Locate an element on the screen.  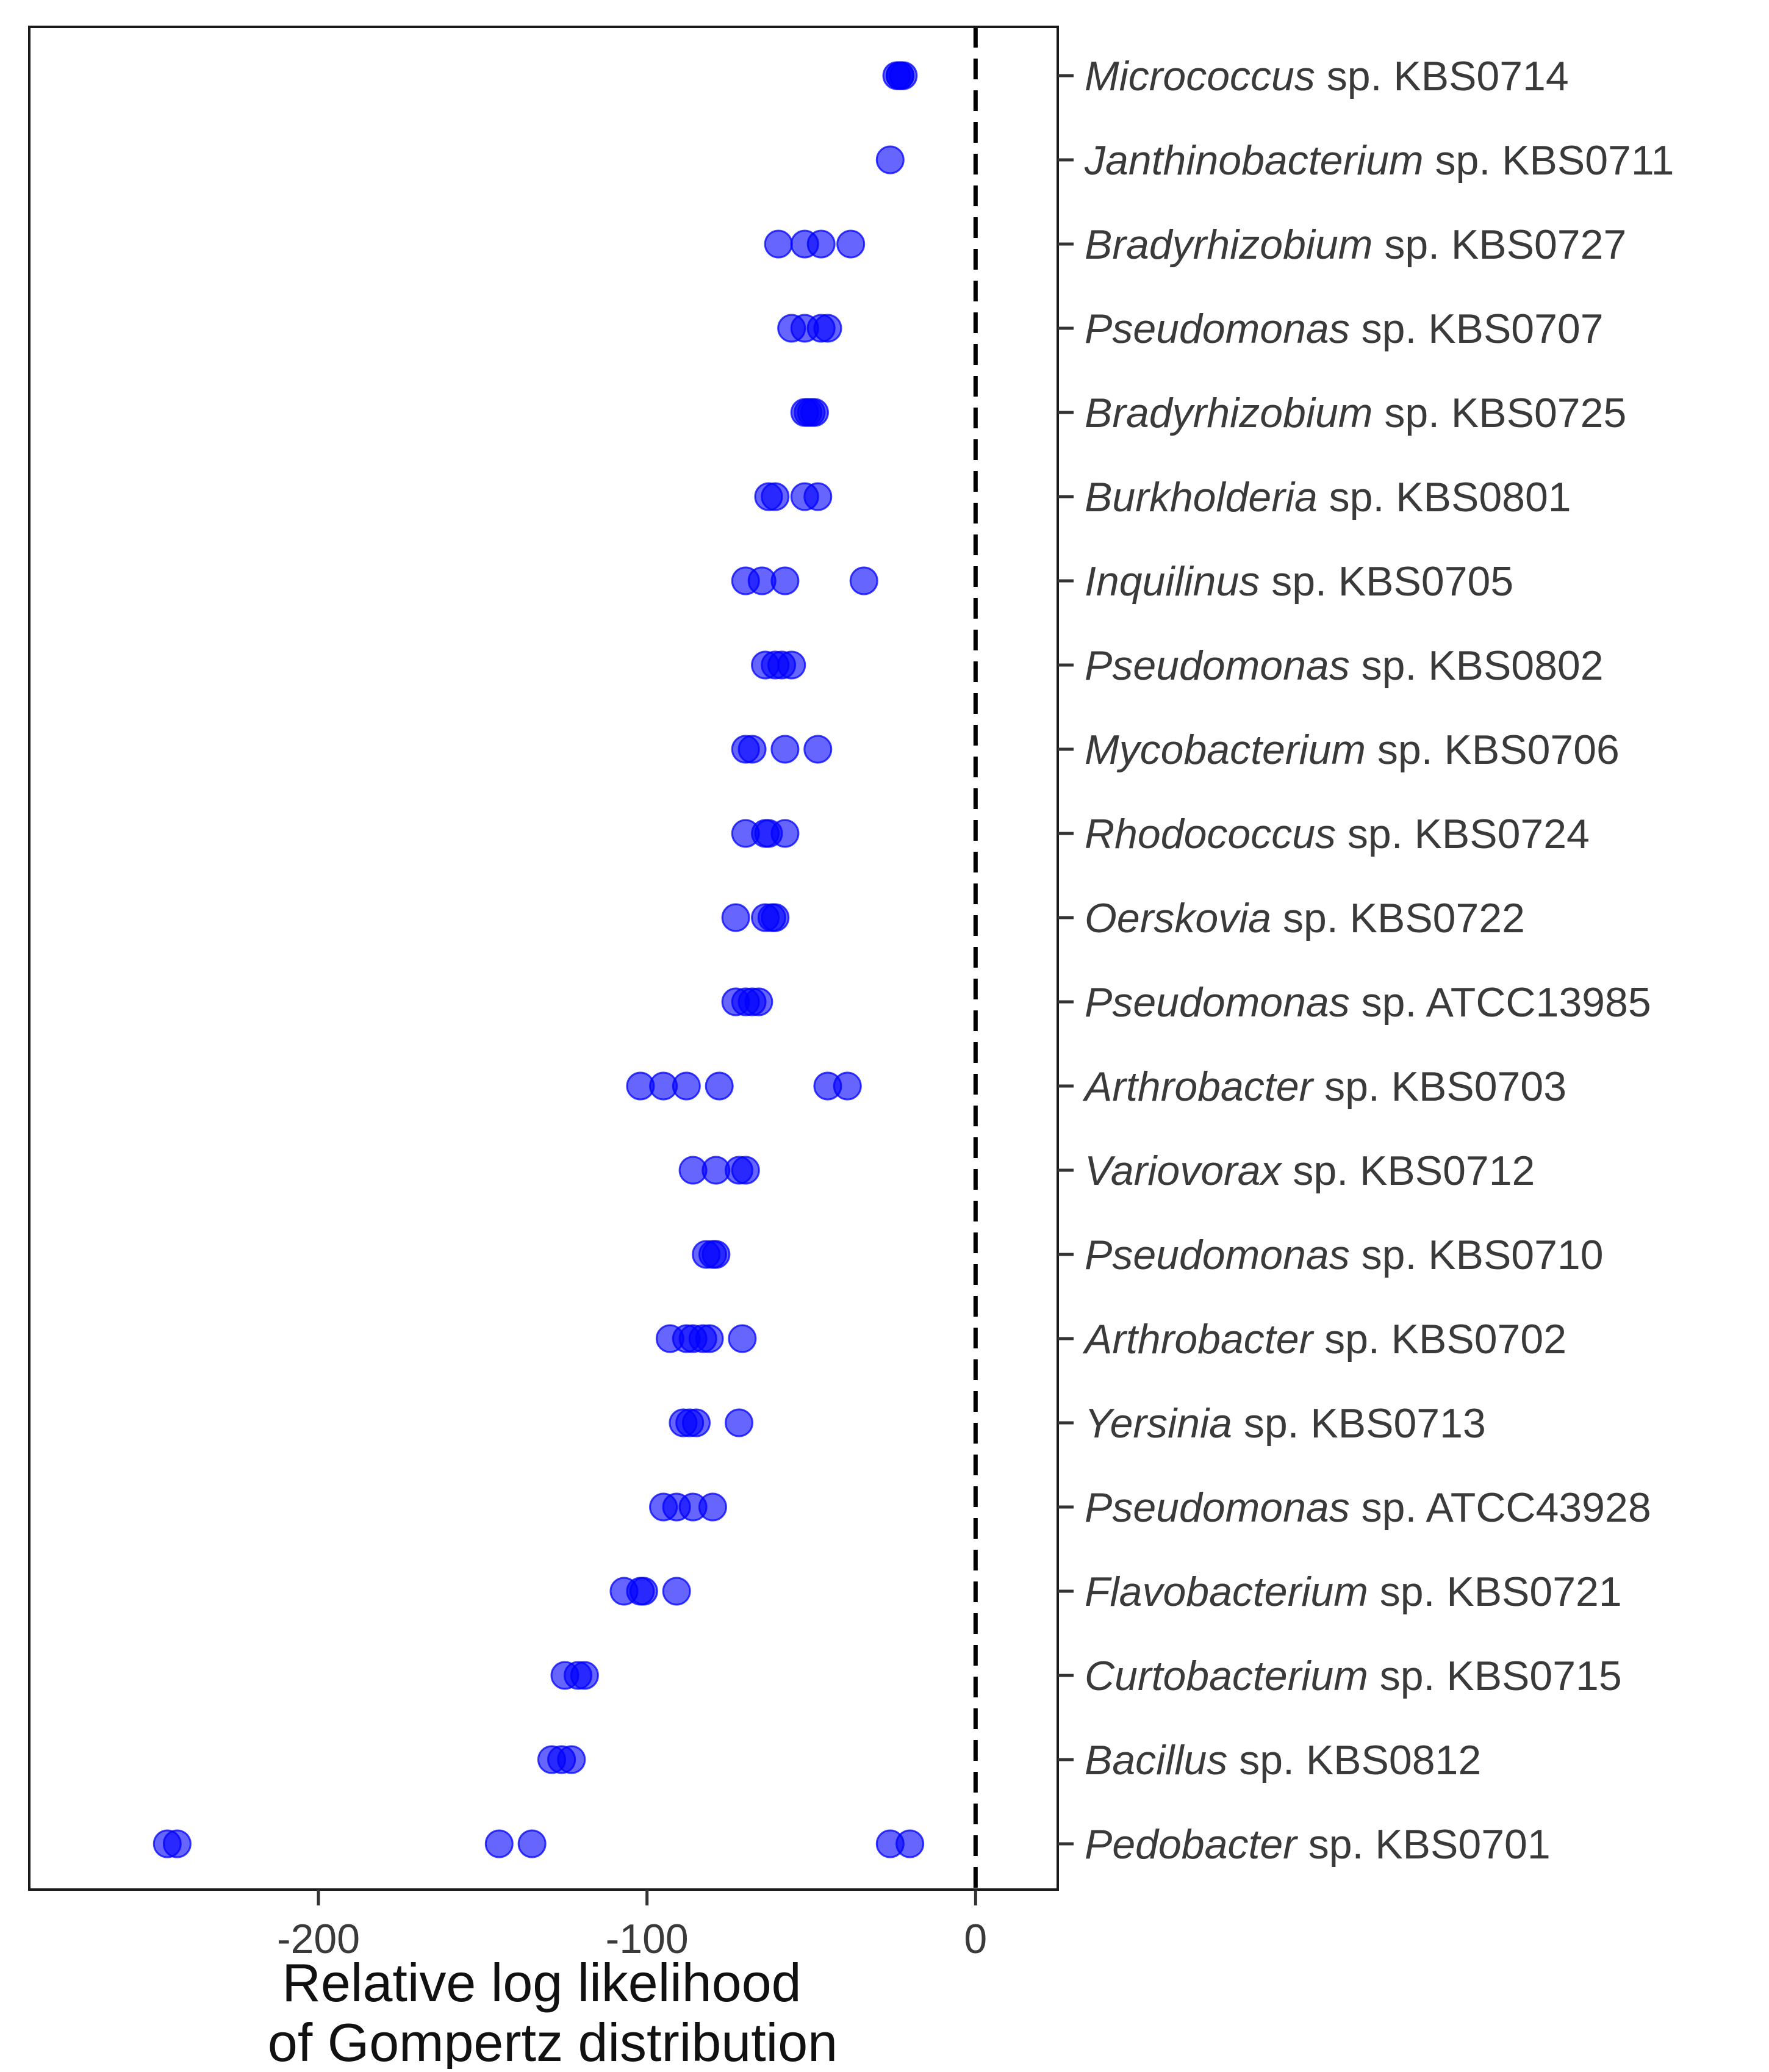
x-axis-label-line-2: of Gompertz distribution is located at coordinates (553, 2040).